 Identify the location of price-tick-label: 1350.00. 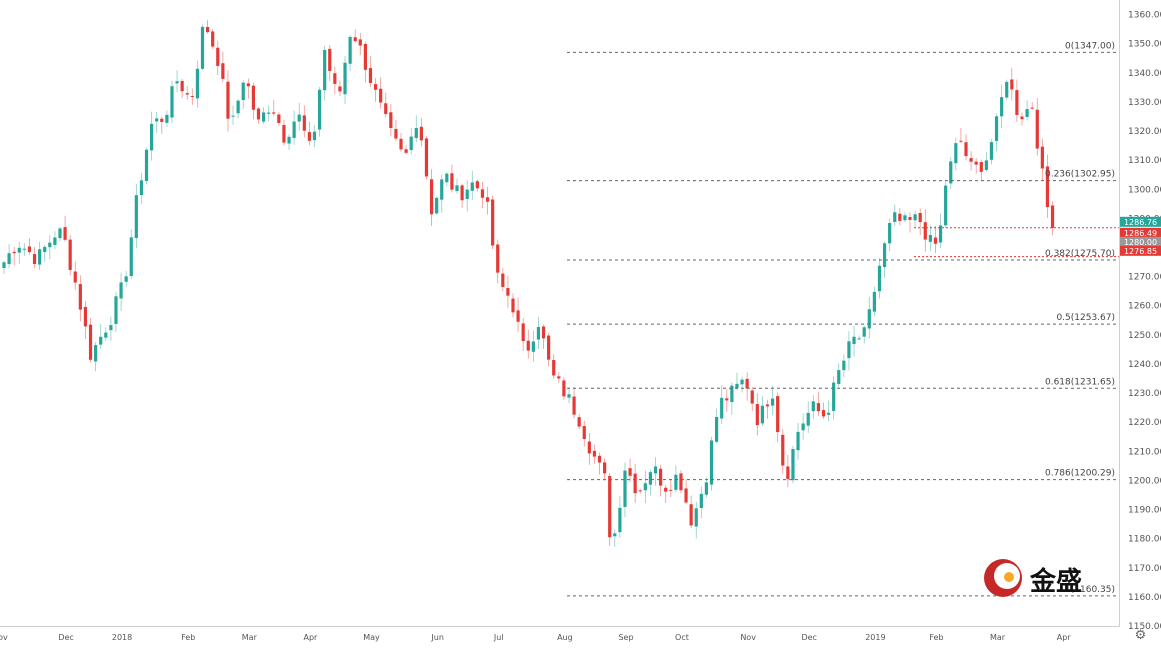
(1144, 45).